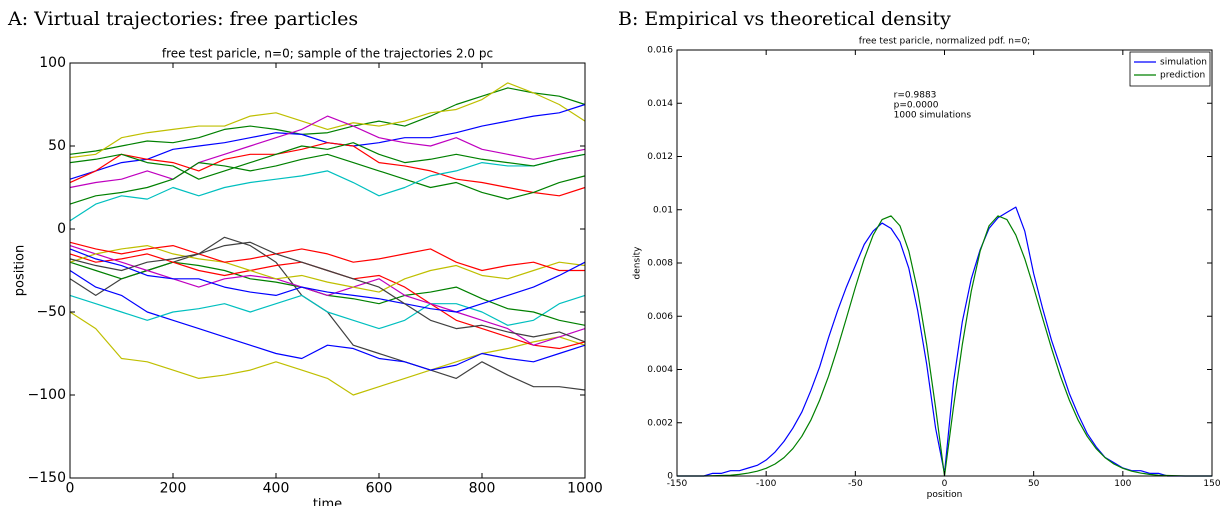  I want to click on y-tick-label: −50, so click(51, 312).